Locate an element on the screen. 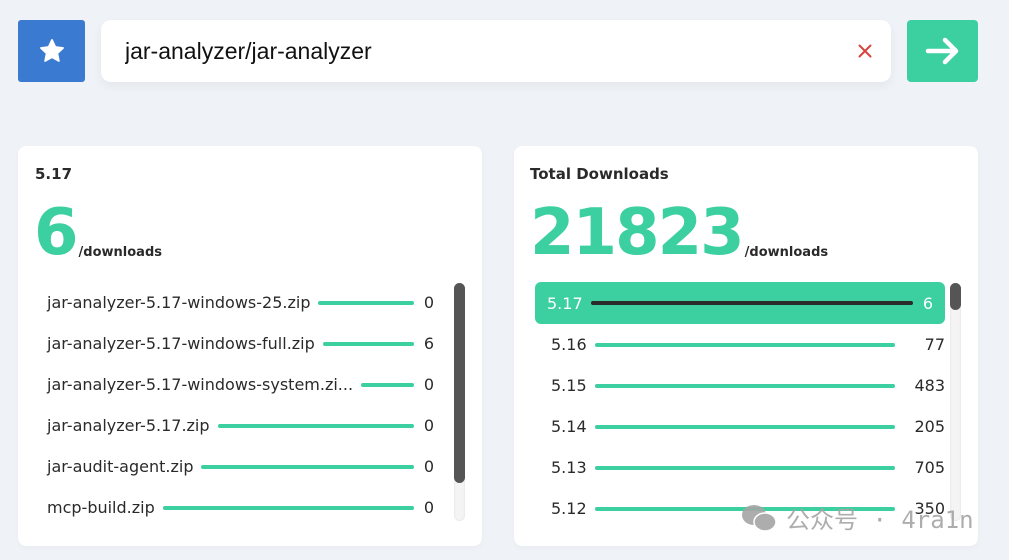  watermark-text: 公众号 · 4ra1n is located at coordinates (880, 520).